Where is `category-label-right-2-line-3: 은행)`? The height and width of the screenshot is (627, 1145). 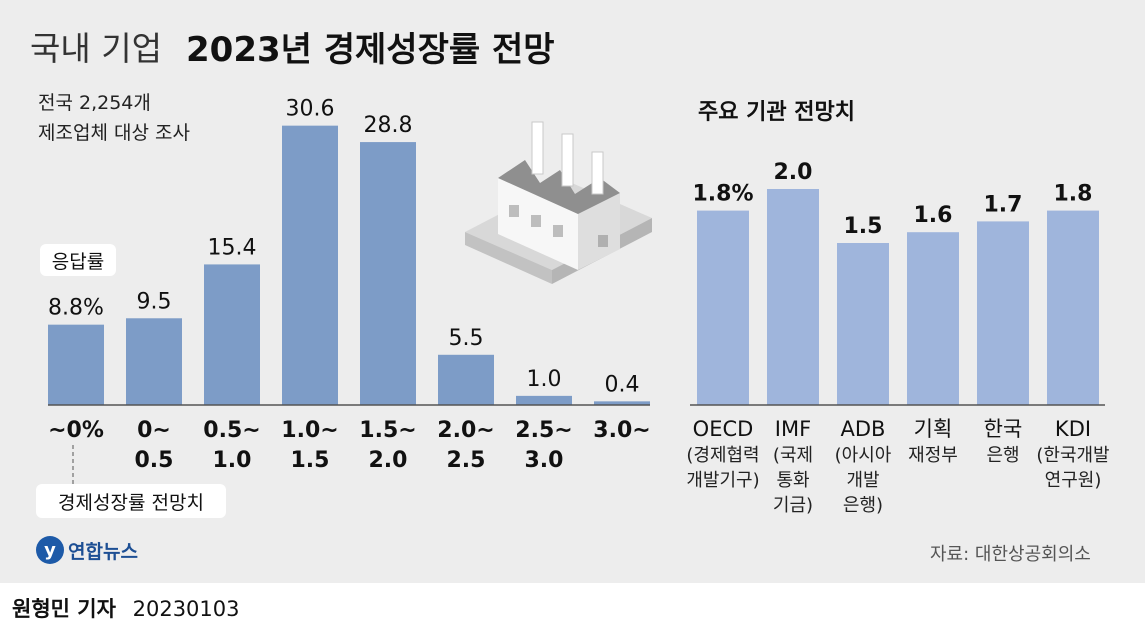
category-label-right-2-line-3: 은행) is located at coordinates (863, 505).